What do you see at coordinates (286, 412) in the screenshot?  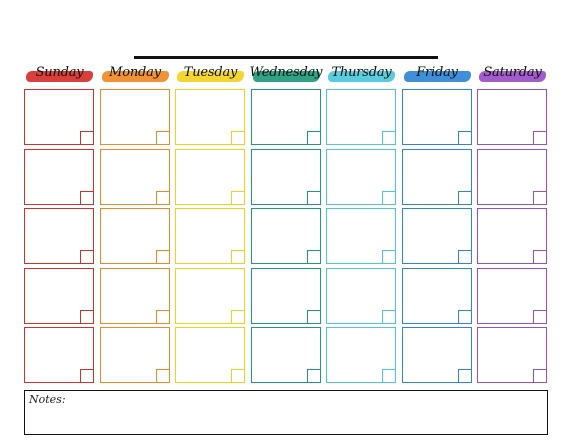 I see `notes-box: Notes:` at bounding box center [286, 412].